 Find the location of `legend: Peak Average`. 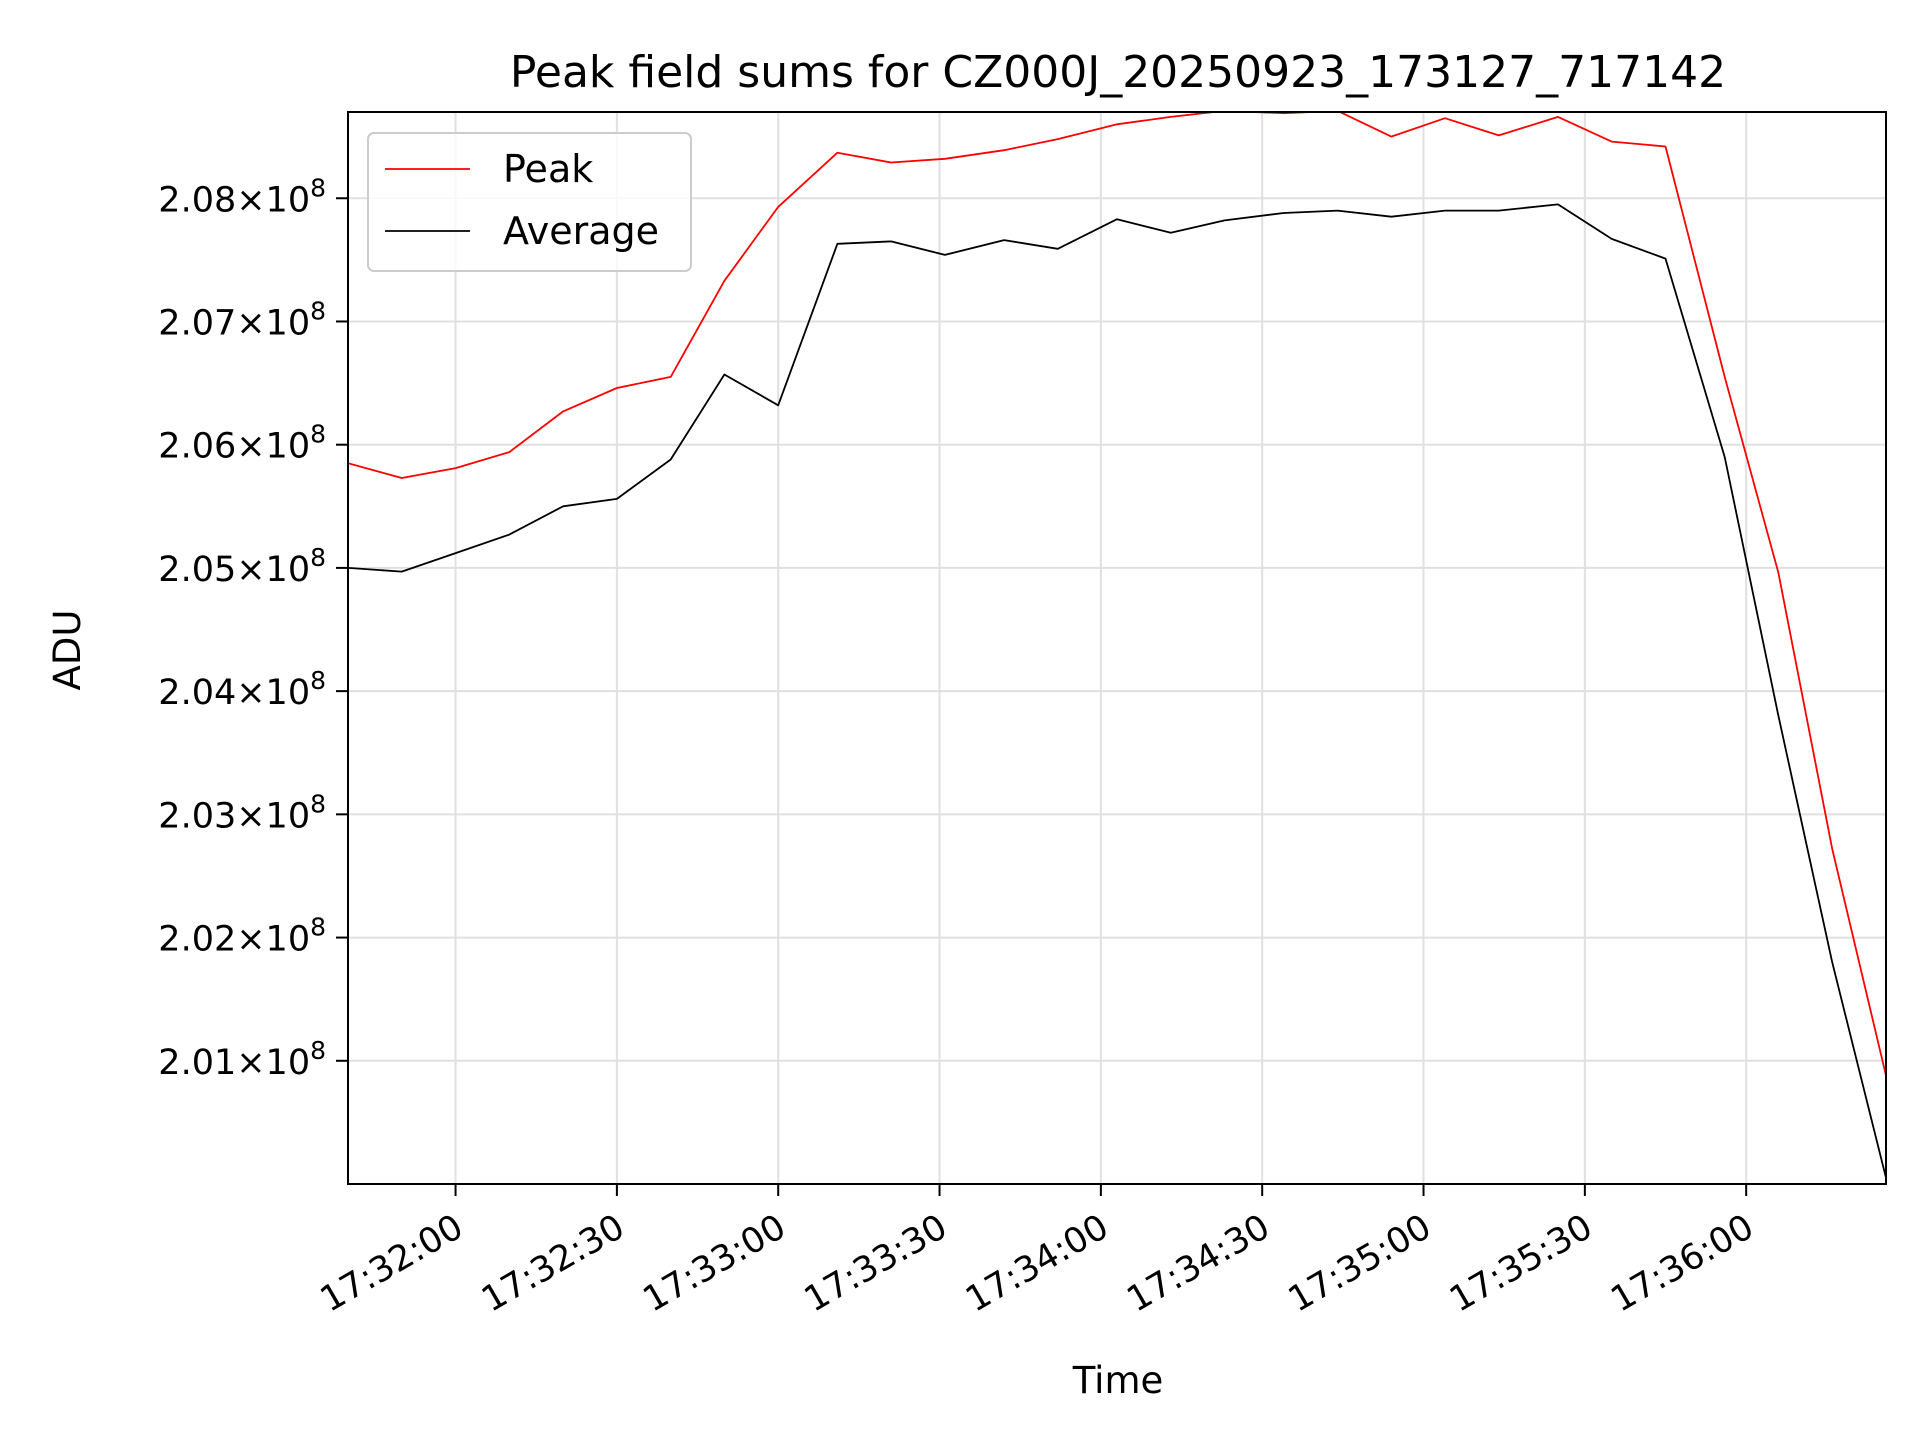

legend: Peak Average is located at coordinates (529, 202).